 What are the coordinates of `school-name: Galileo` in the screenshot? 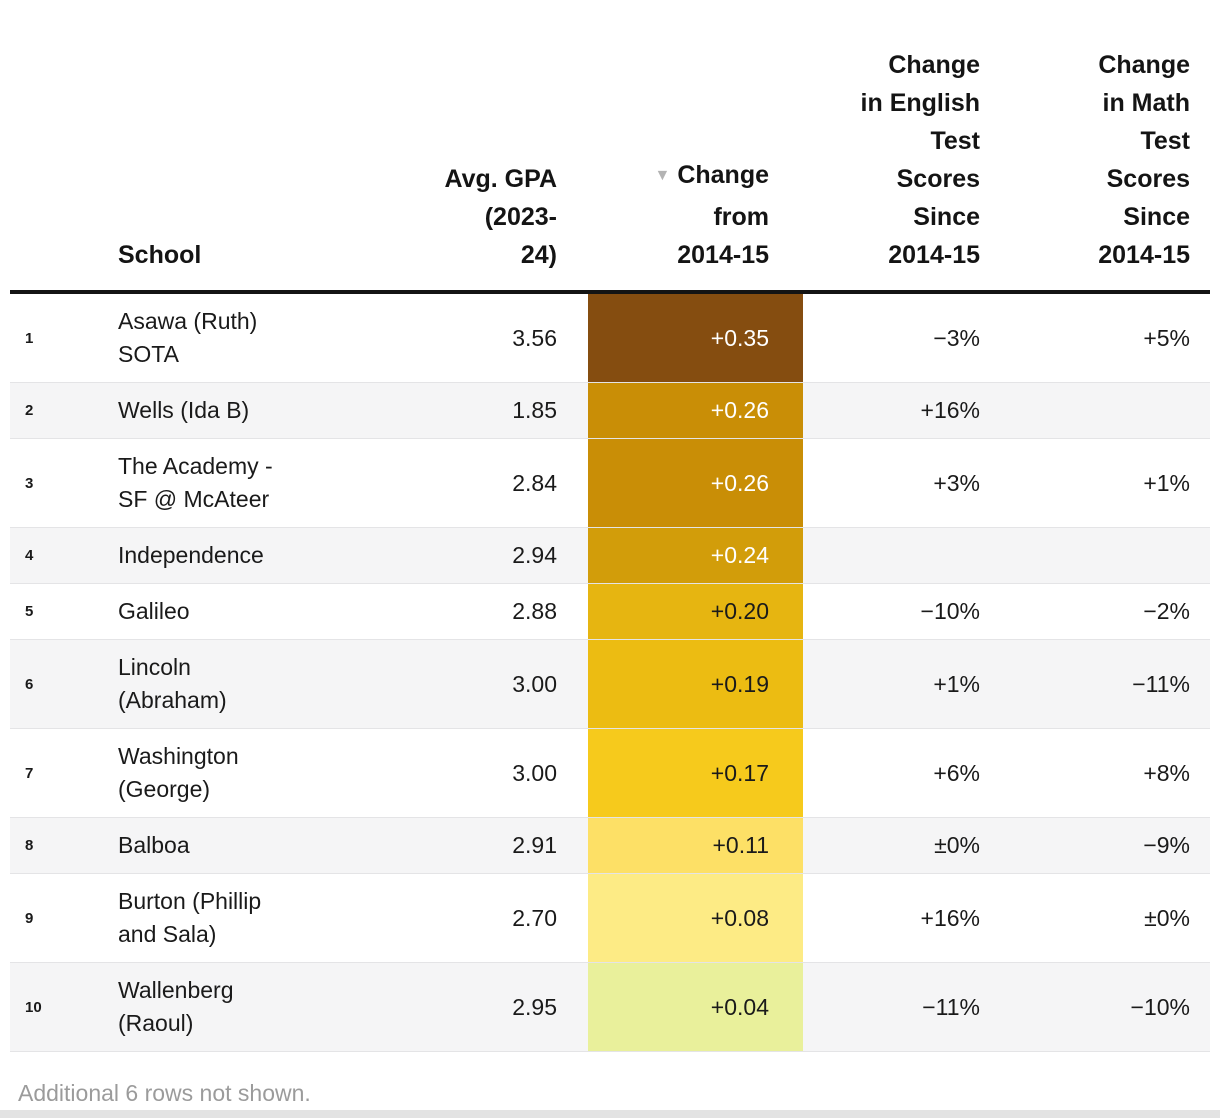 It's located at (273, 611).